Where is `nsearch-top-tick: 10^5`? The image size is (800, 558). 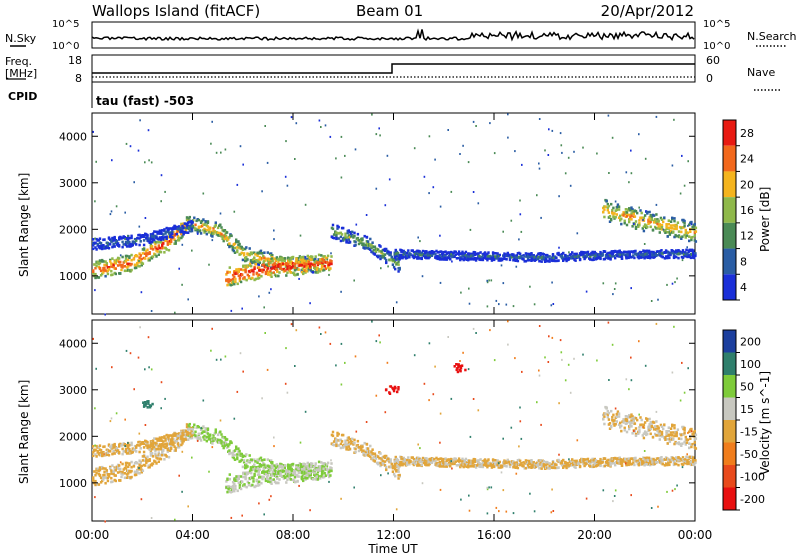
nsearch-top-tick: 10^5 is located at coordinates (716, 24).